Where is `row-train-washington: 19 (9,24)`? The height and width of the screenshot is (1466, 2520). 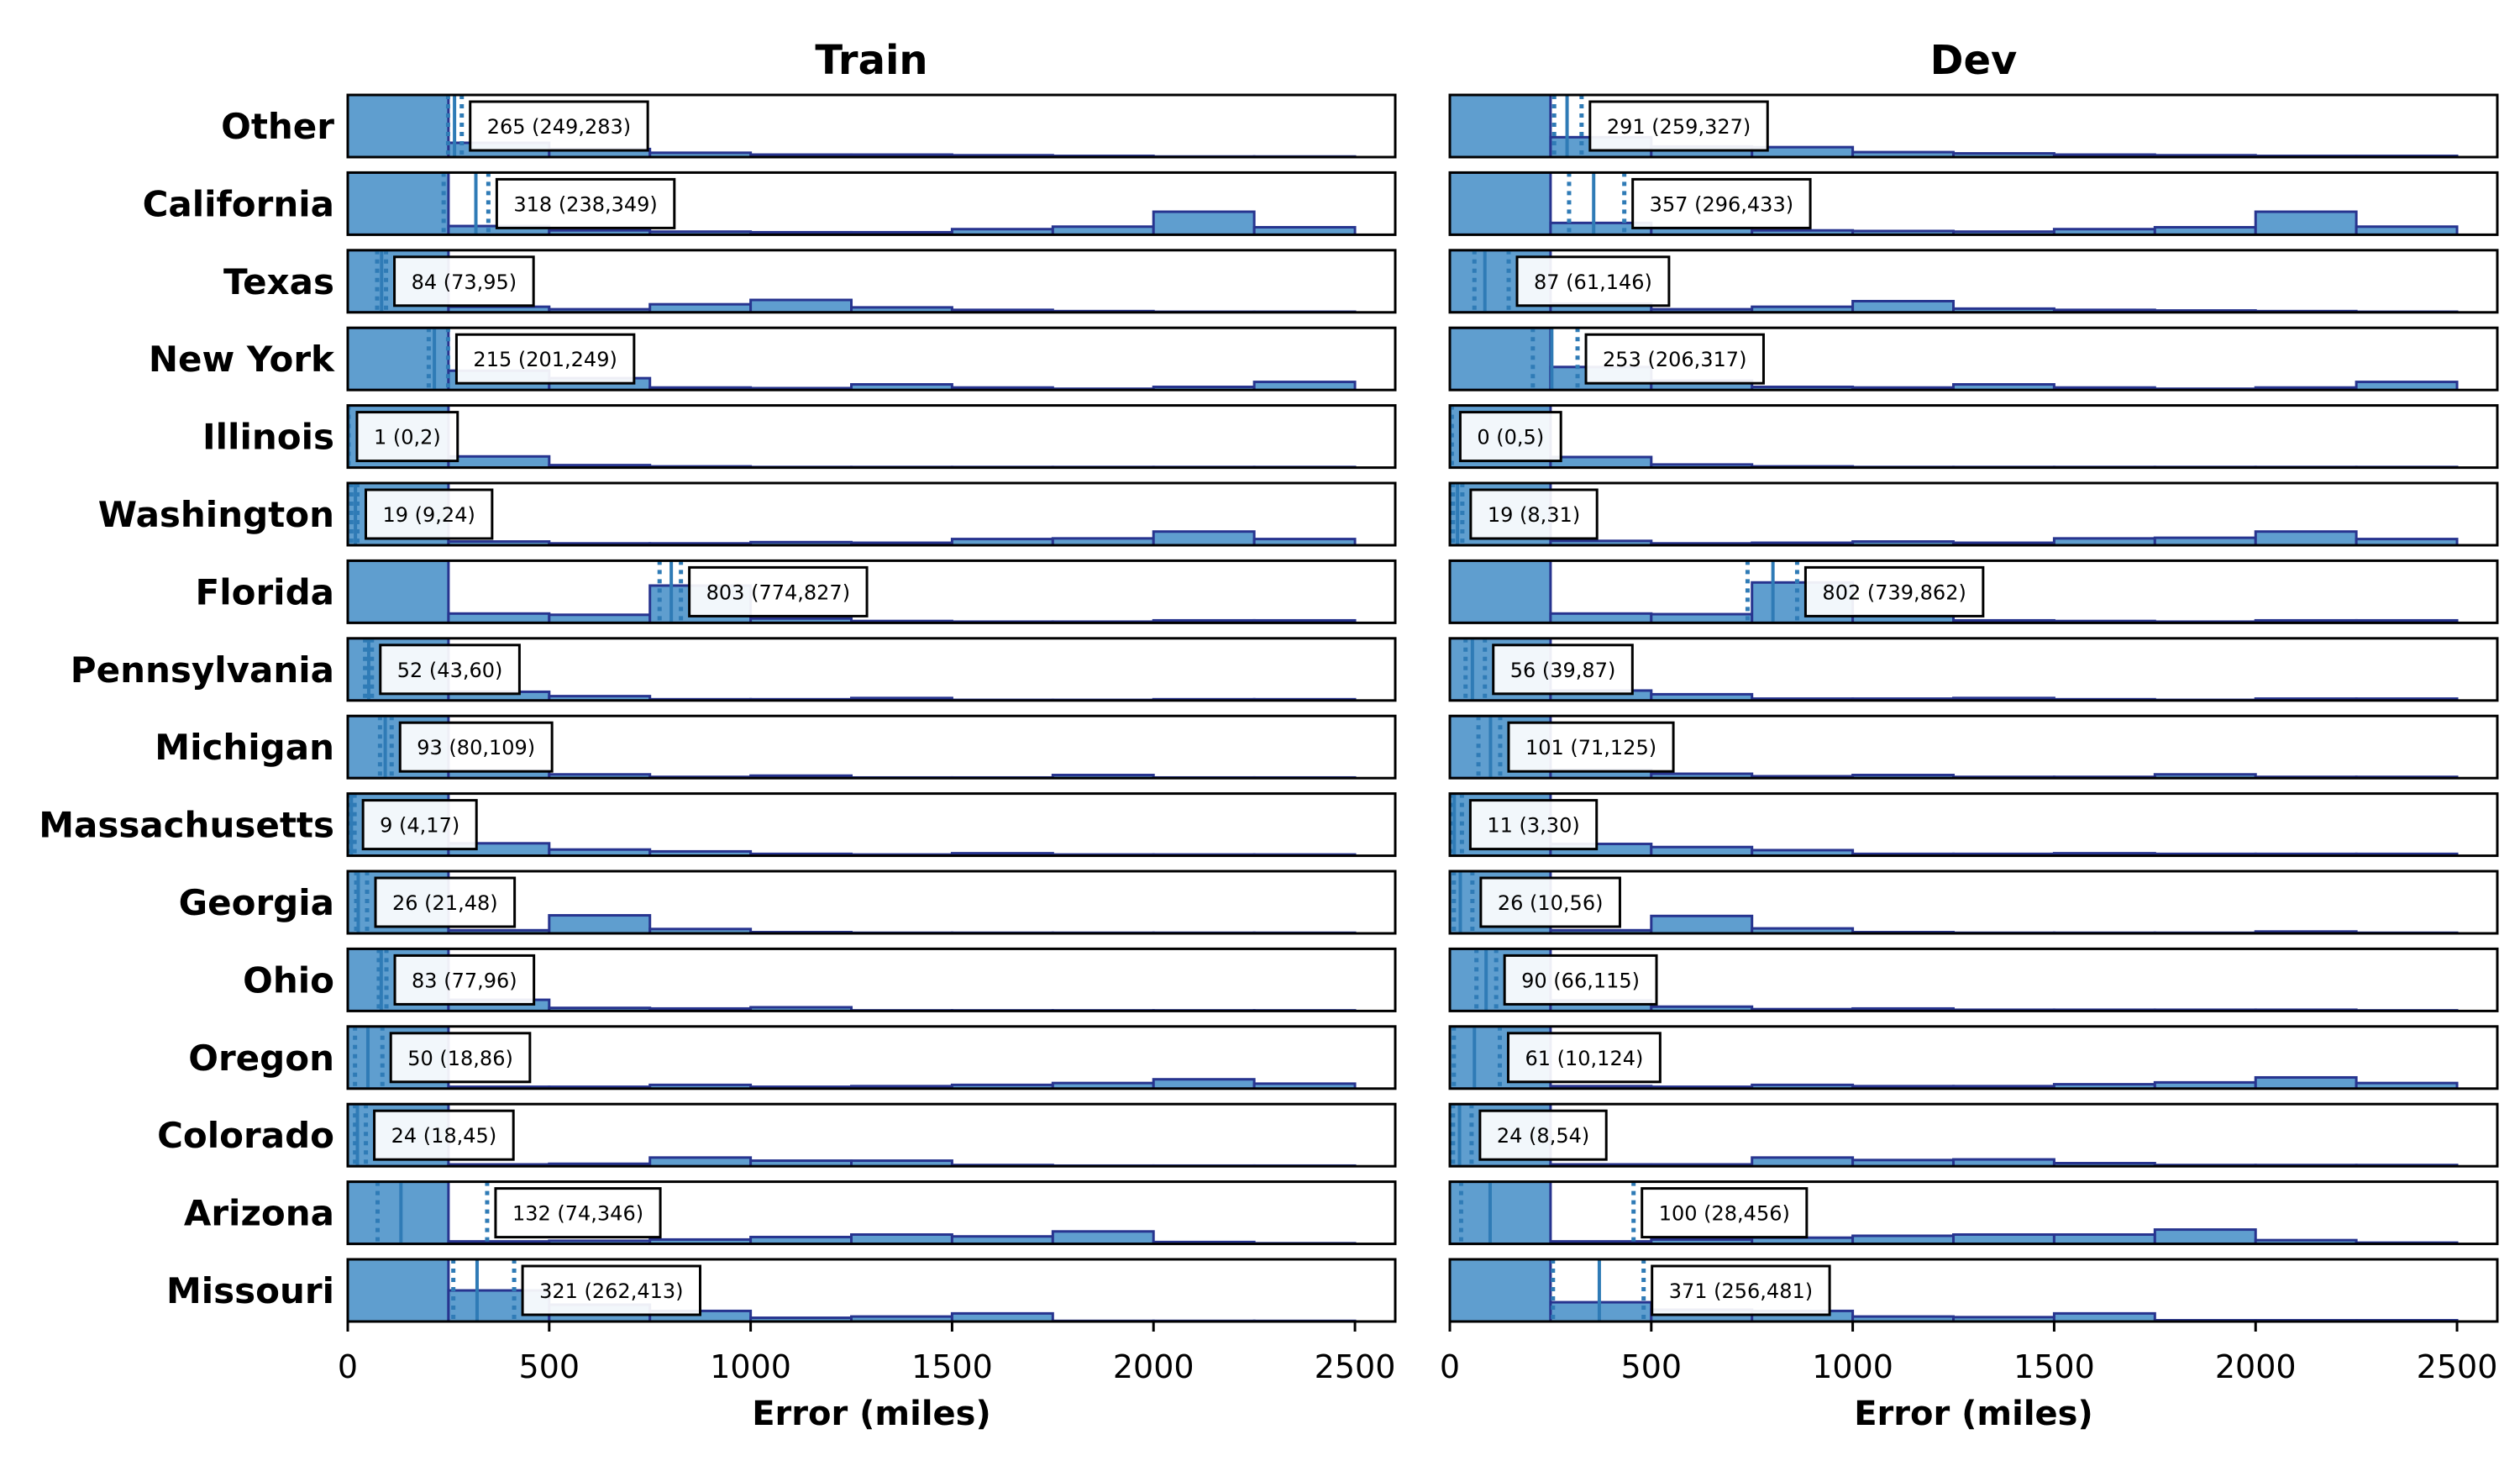 row-train-washington: 19 (9,24) is located at coordinates (871, 514).